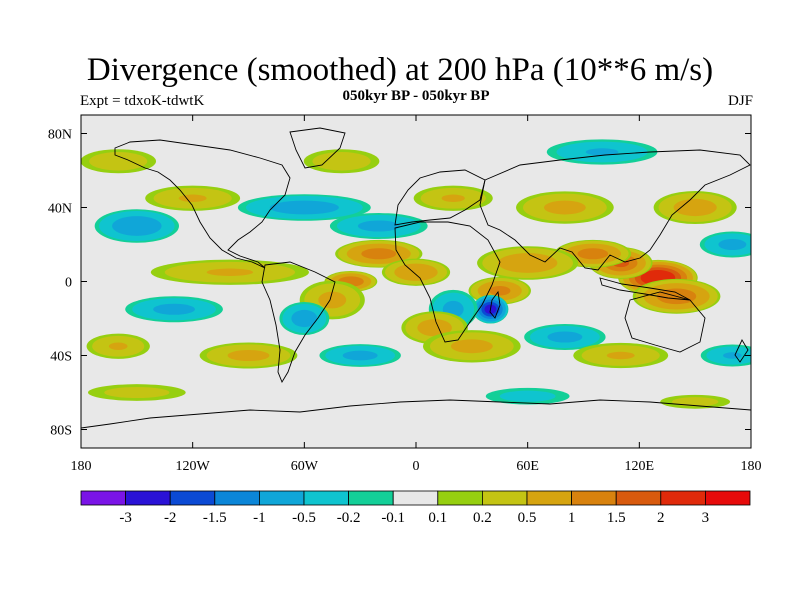 The height and width of the screenshot is (600, 800). I want to click on lon-tick-label: 60W, so click(305, 466).